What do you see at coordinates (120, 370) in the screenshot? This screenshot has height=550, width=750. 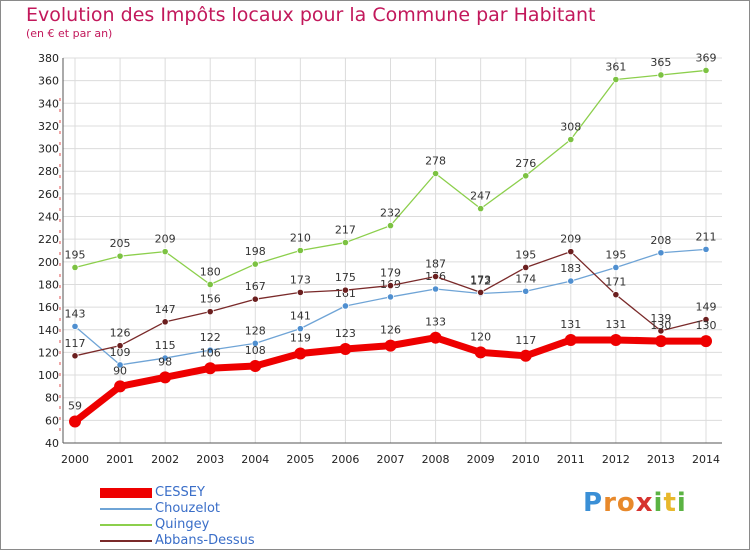 I see `data-label-cessey: 90` at bounding box center [120, 370].